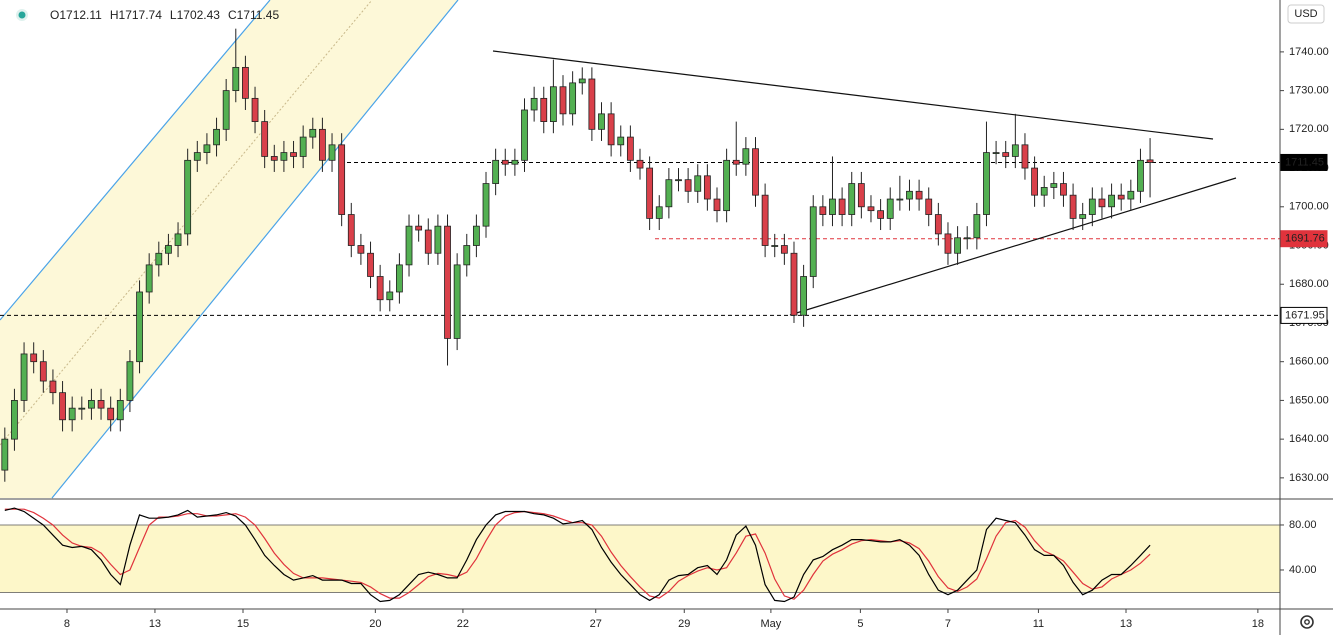  What do you see at coordinates (596, 624) in the screenshot?
I see `x-tick-label: 27` at bounding box center [596, 624].